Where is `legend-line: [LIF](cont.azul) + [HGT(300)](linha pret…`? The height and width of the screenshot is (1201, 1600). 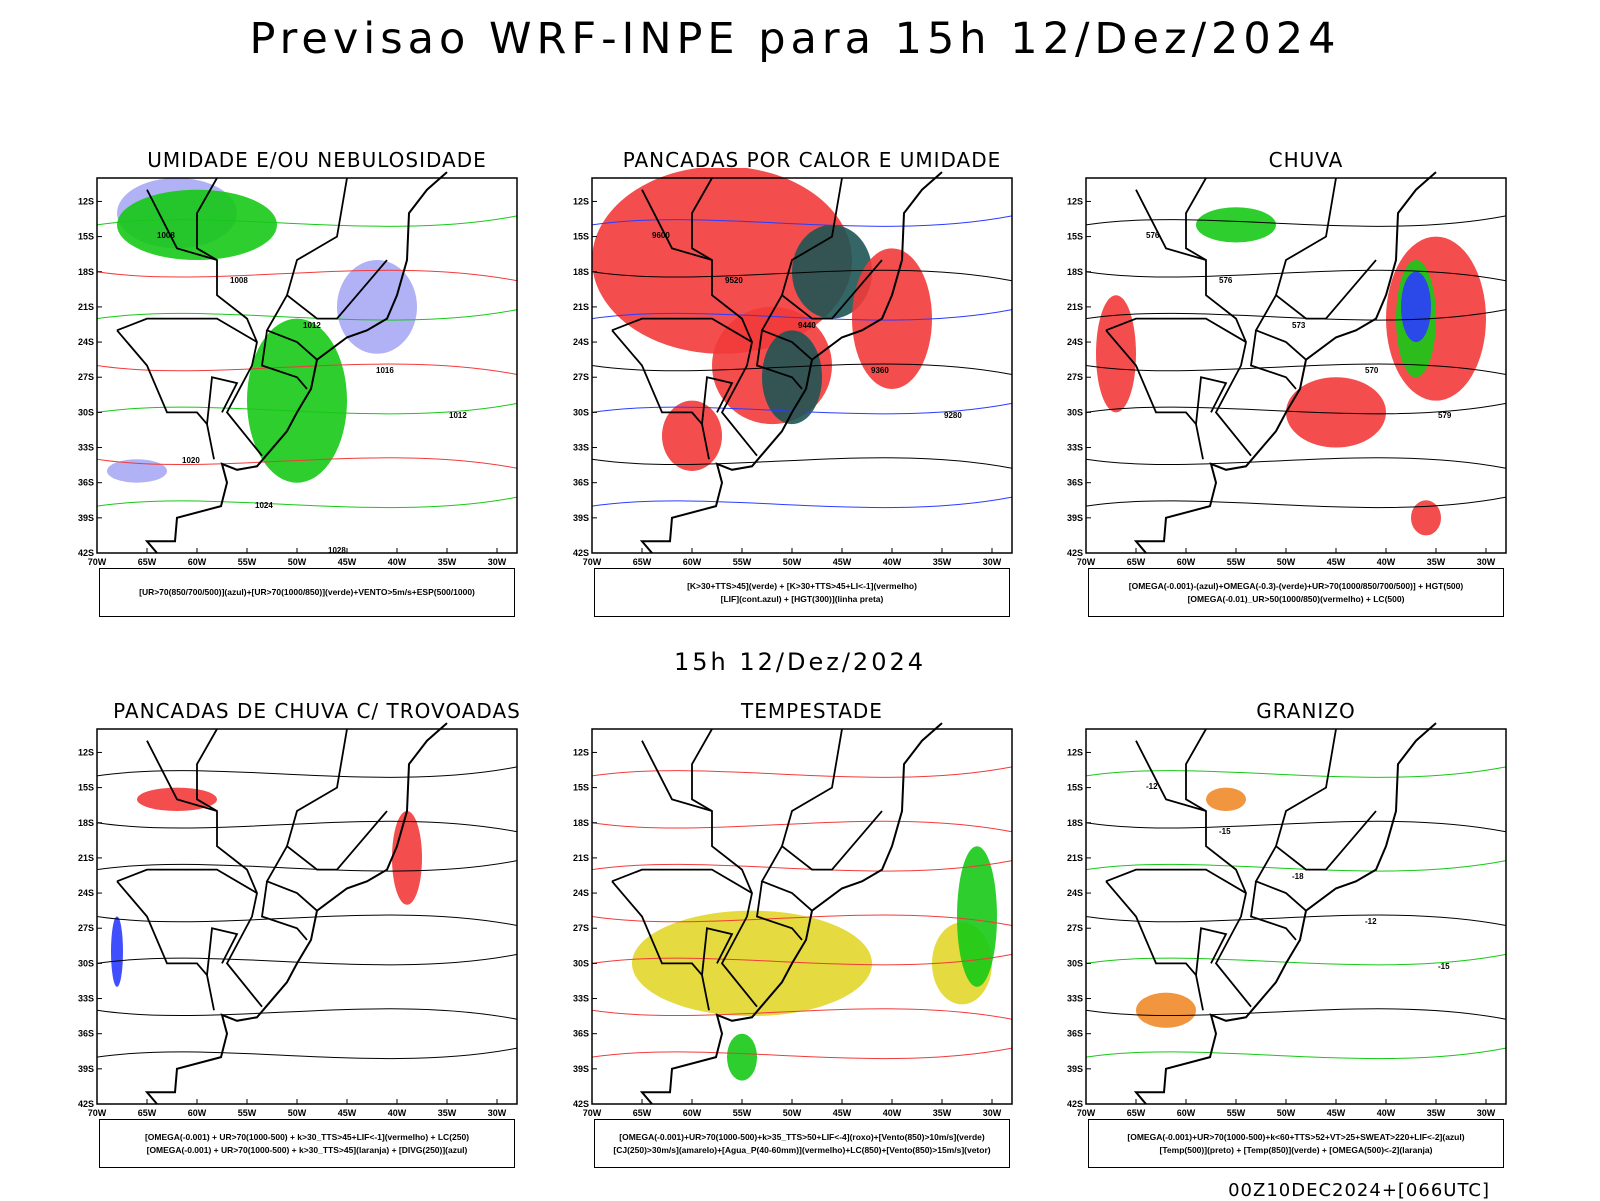
legend-line: [LIF](cont.azul) + [HGT(300)](linha pret… is located at coordinates (802, 598).